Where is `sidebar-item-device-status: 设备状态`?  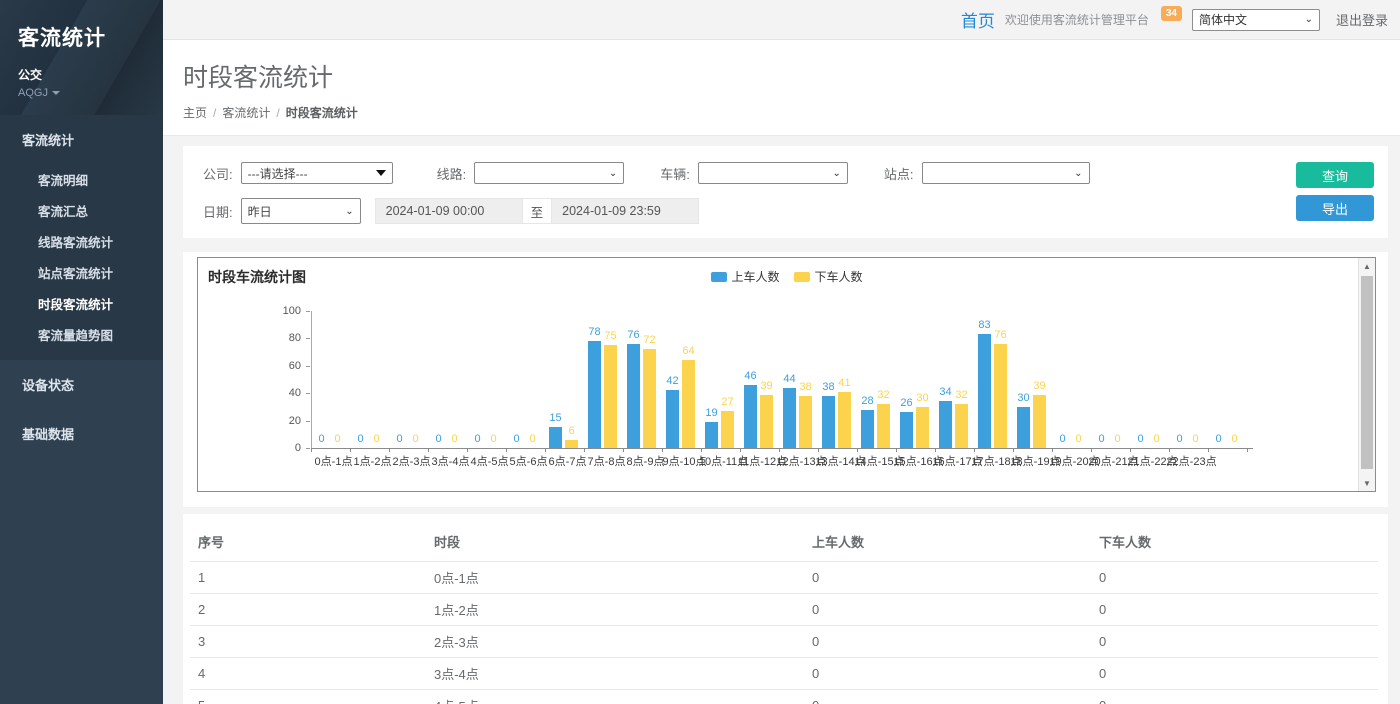 sidebar-item-device-status: 设备状态 is located at coordinates (48, 385).